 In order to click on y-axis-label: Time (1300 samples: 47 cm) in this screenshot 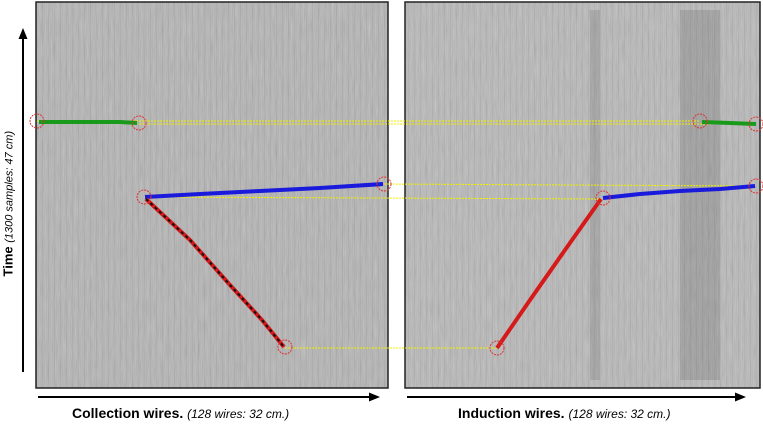, I will do `click(8, 204)`.